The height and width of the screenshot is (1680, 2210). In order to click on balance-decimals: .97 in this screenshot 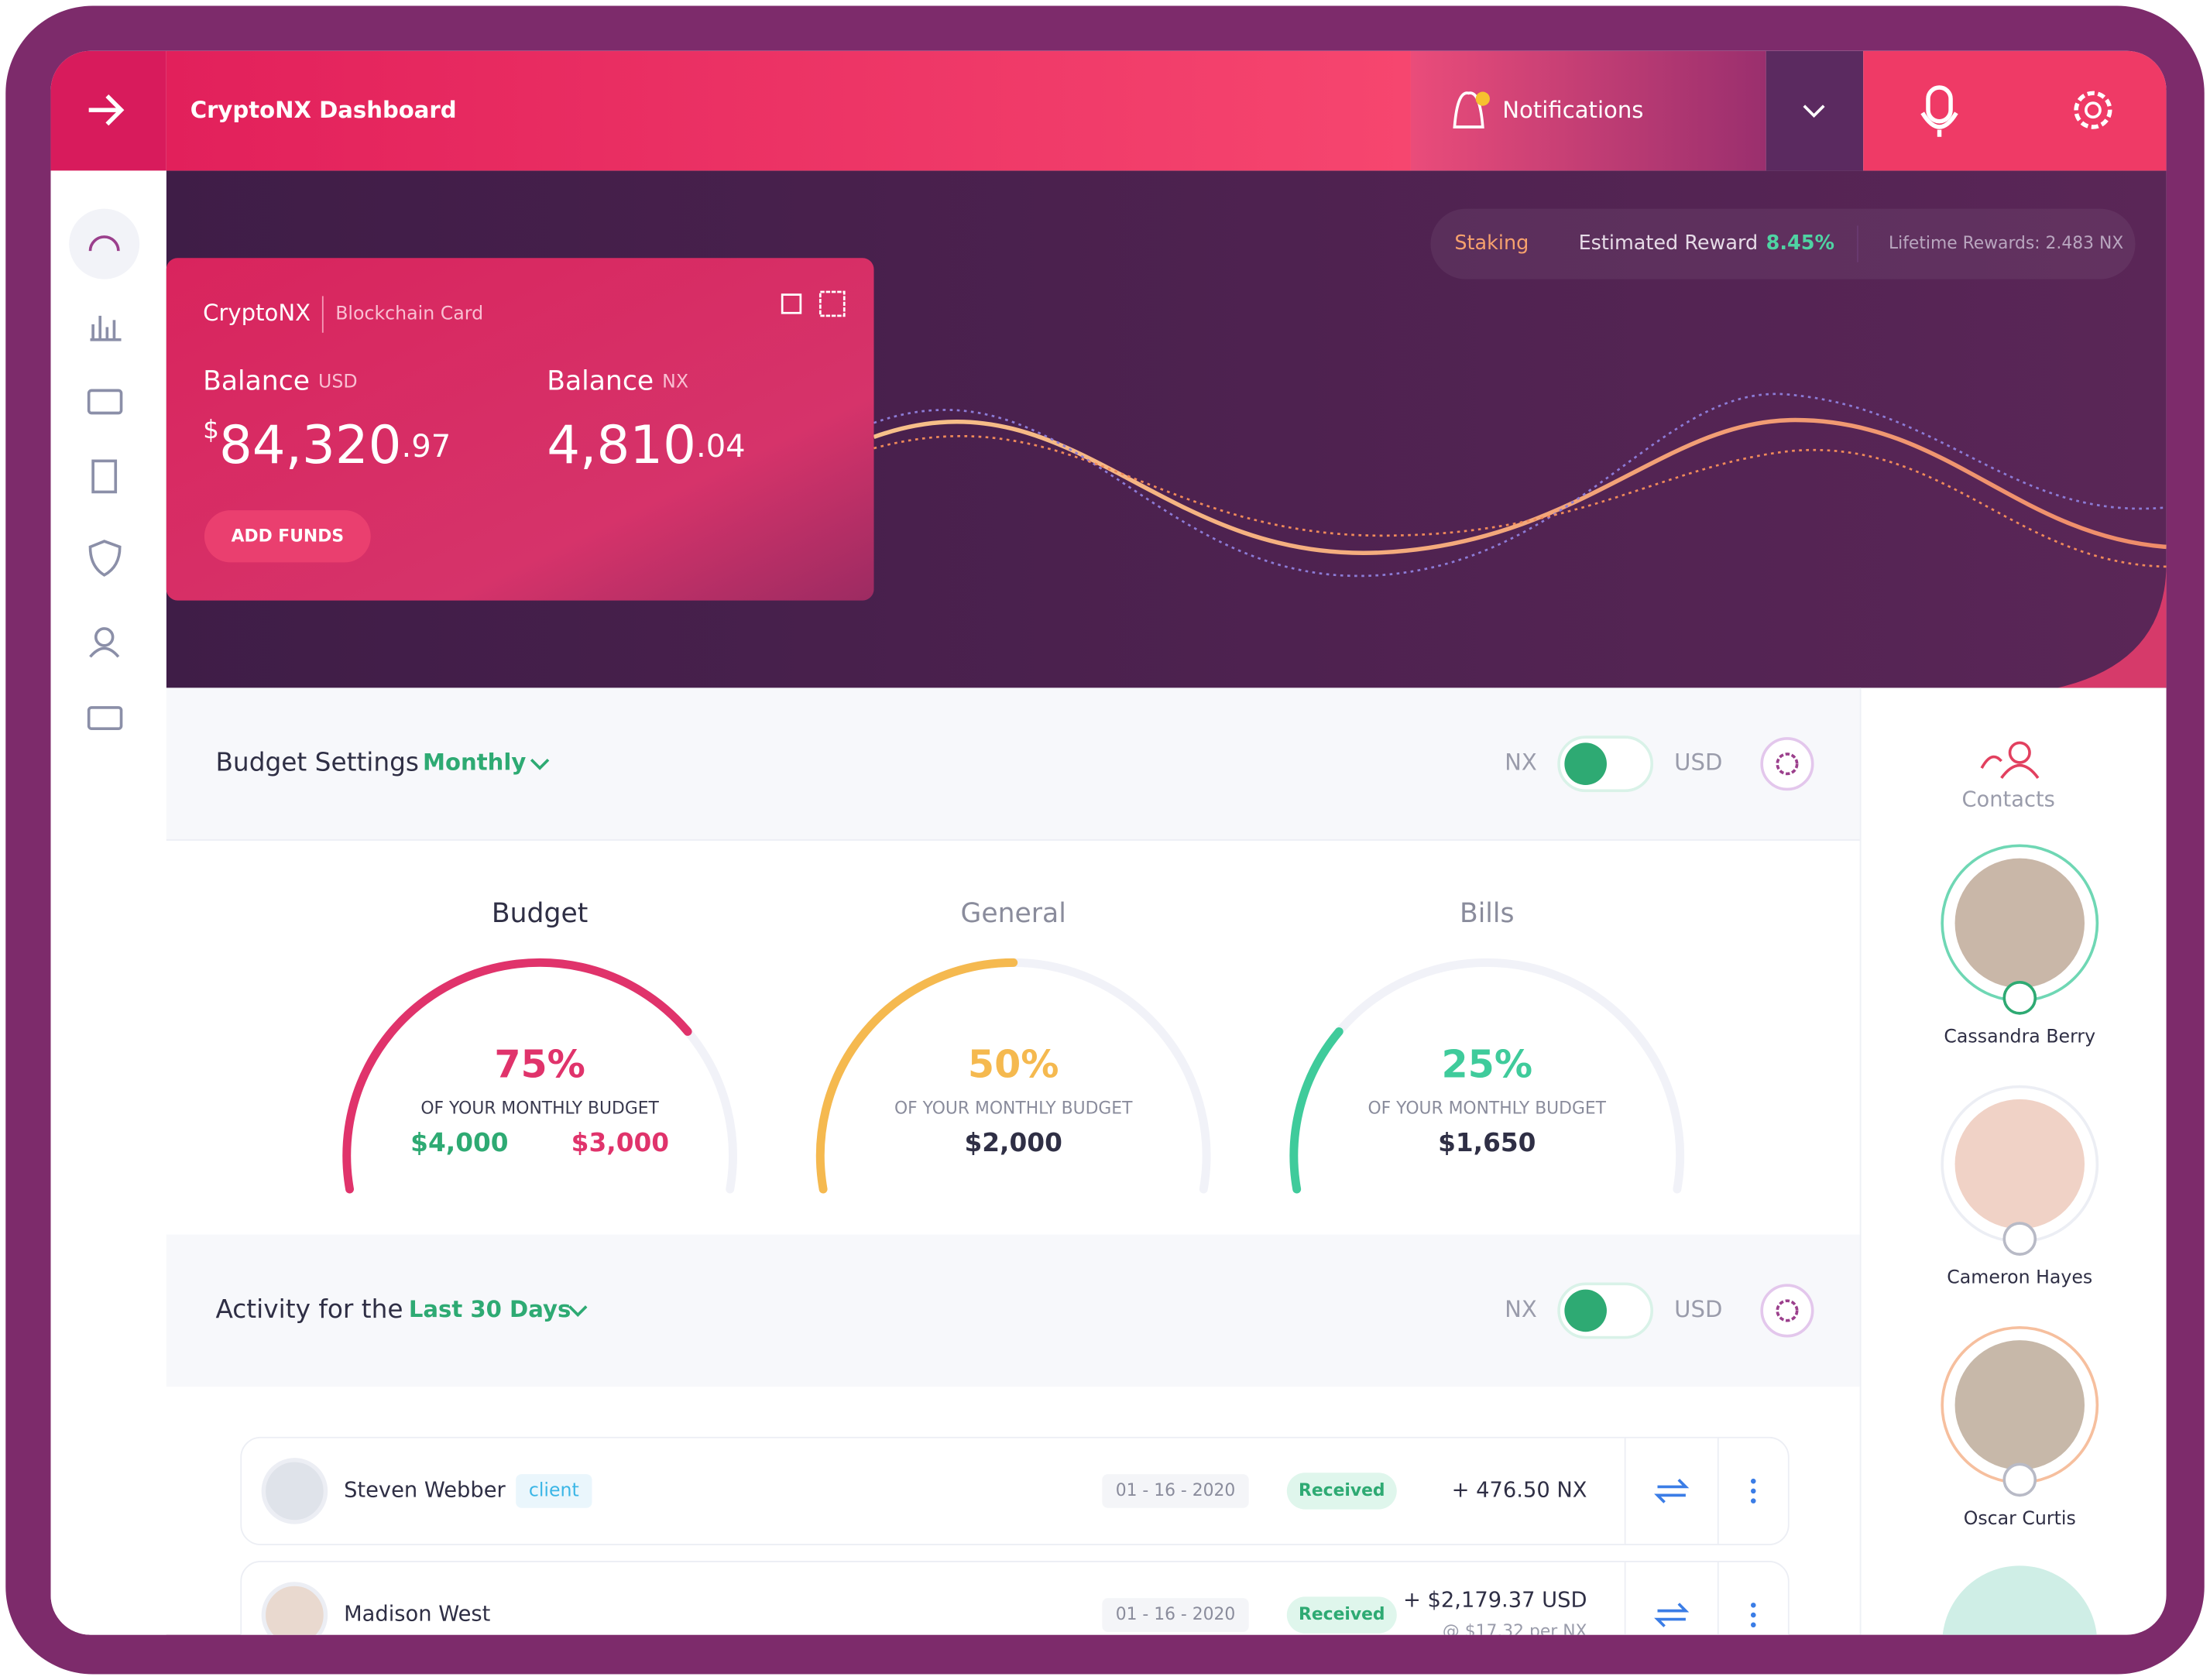, I will do `click(426, 447)`.